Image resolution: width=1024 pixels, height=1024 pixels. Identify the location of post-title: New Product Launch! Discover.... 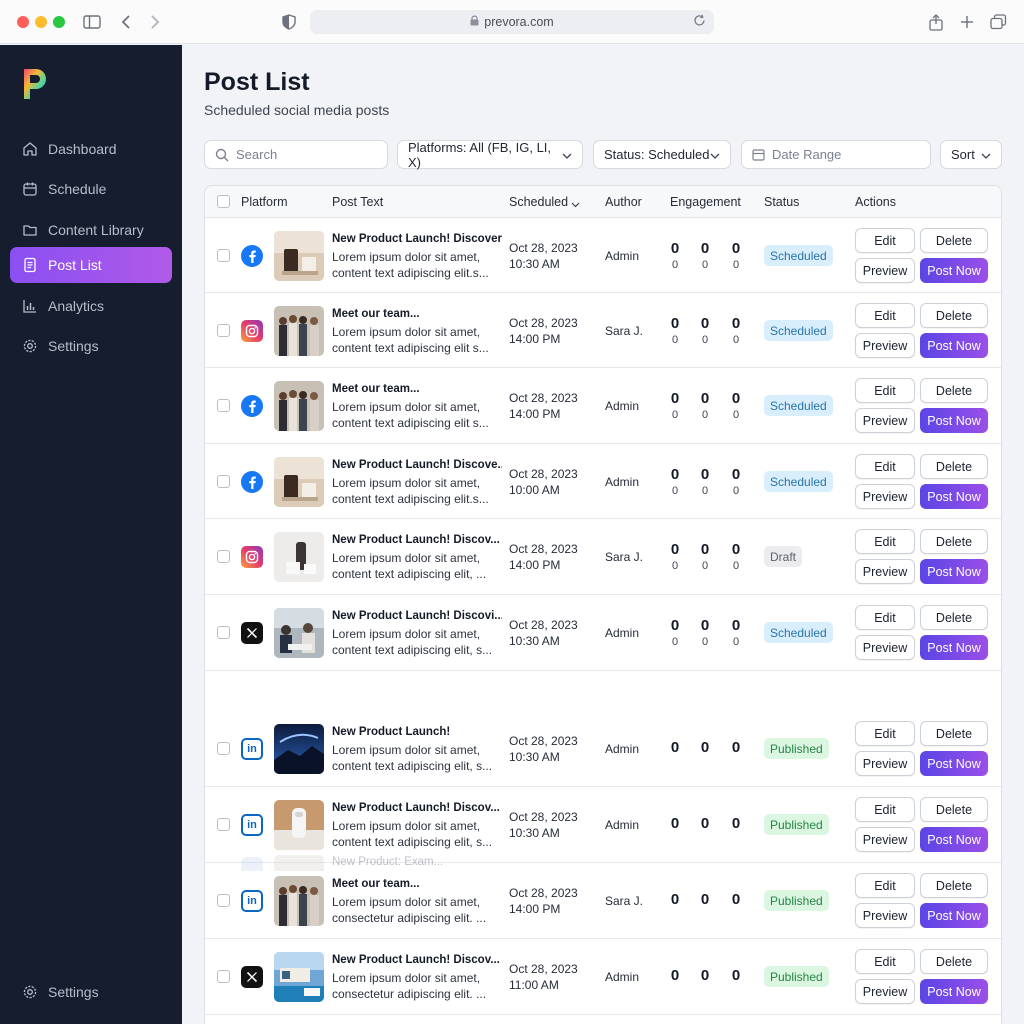
(417, 239).